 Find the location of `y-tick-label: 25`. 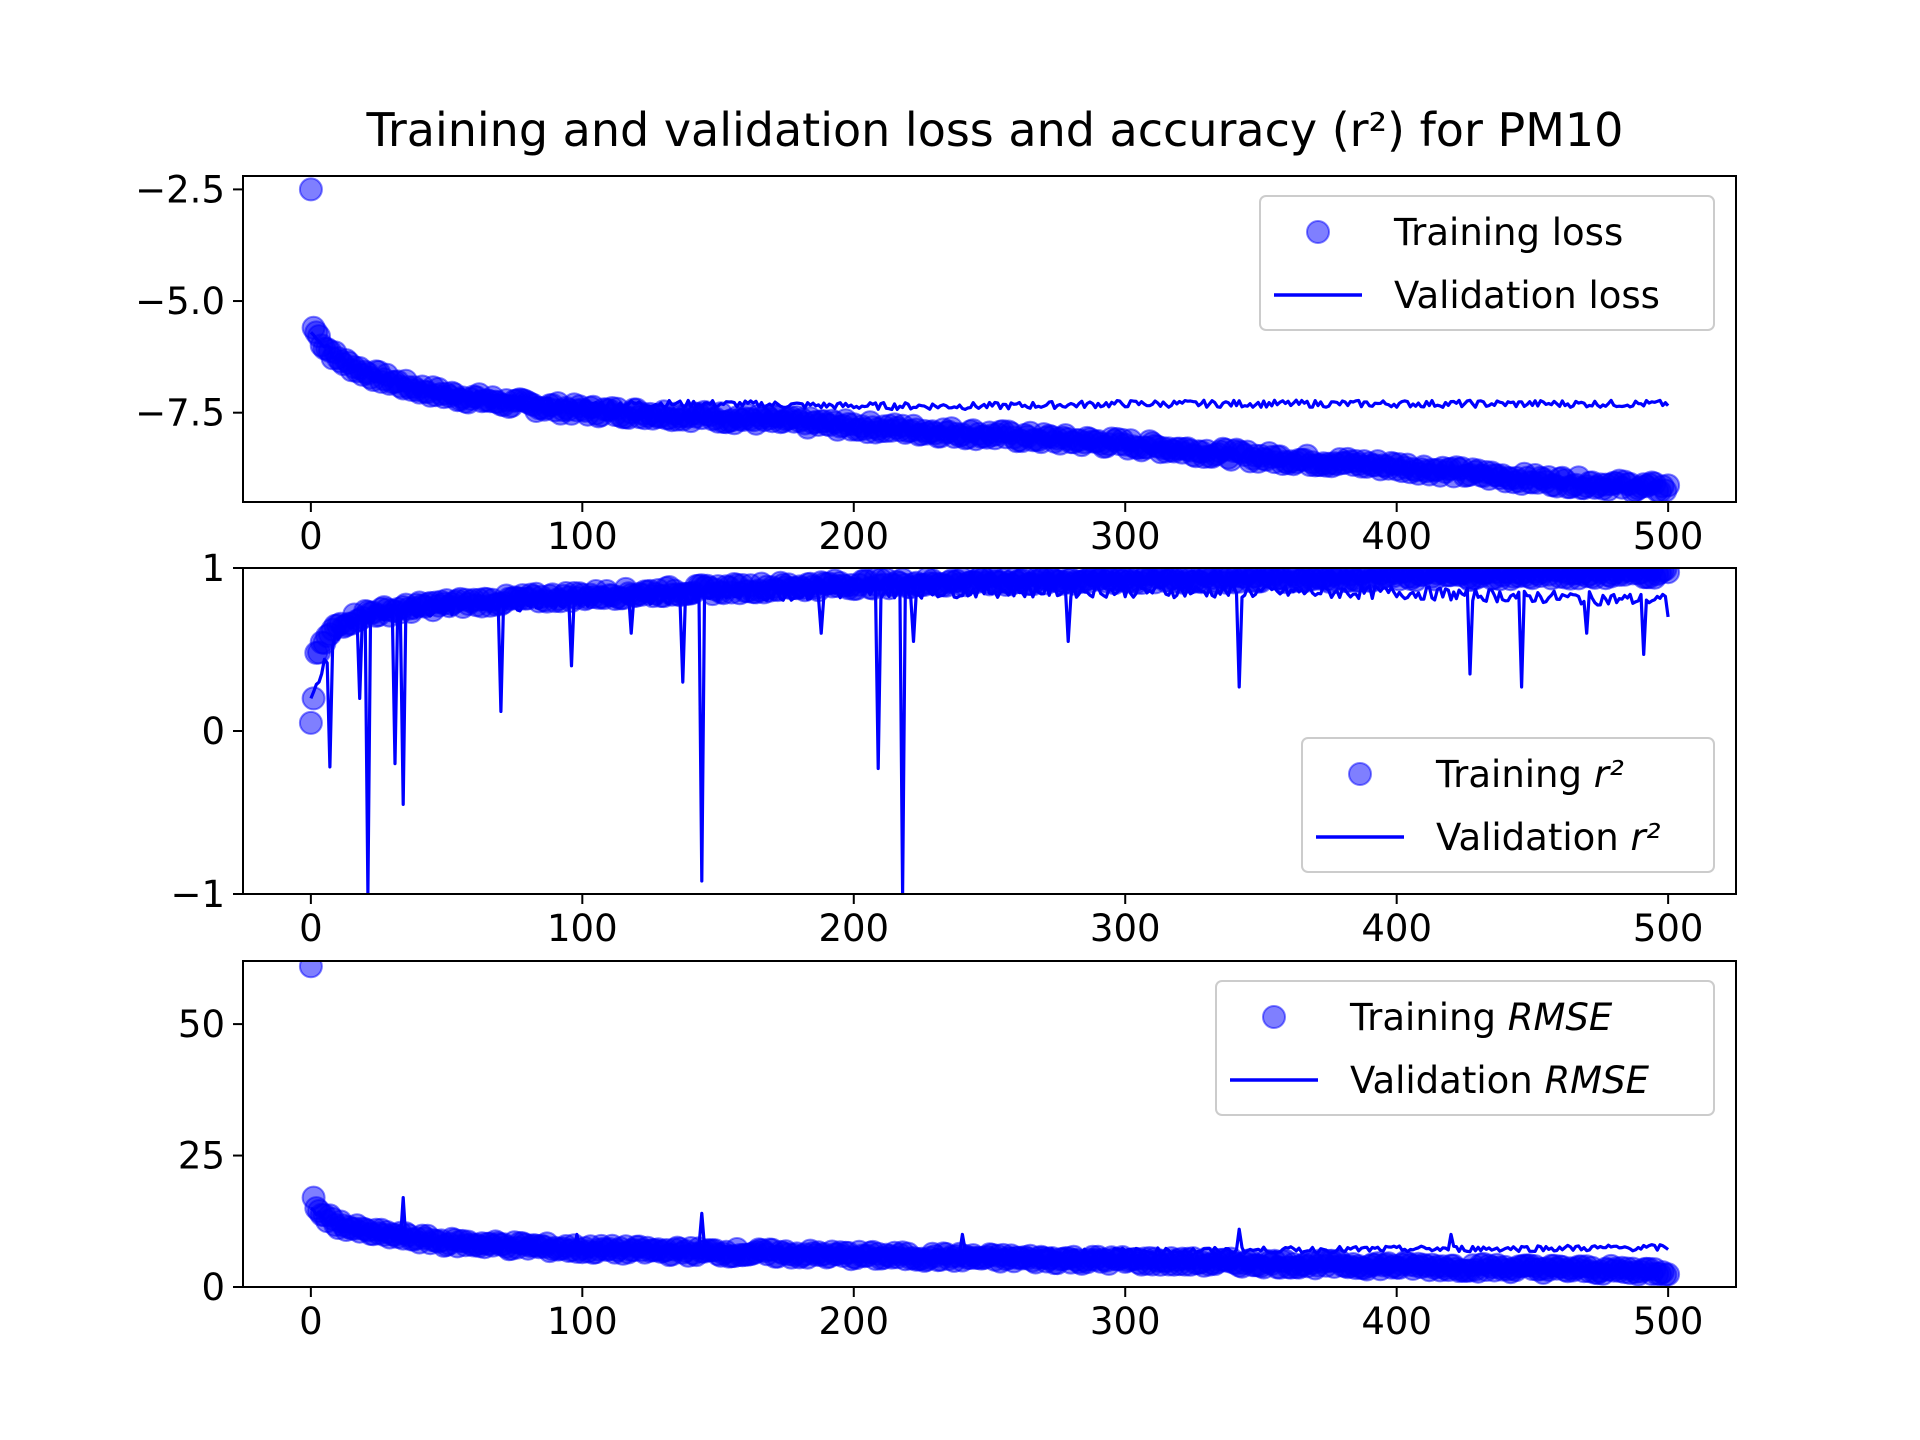

y-tick-label: 25 is located at coordinates (201, 1156).